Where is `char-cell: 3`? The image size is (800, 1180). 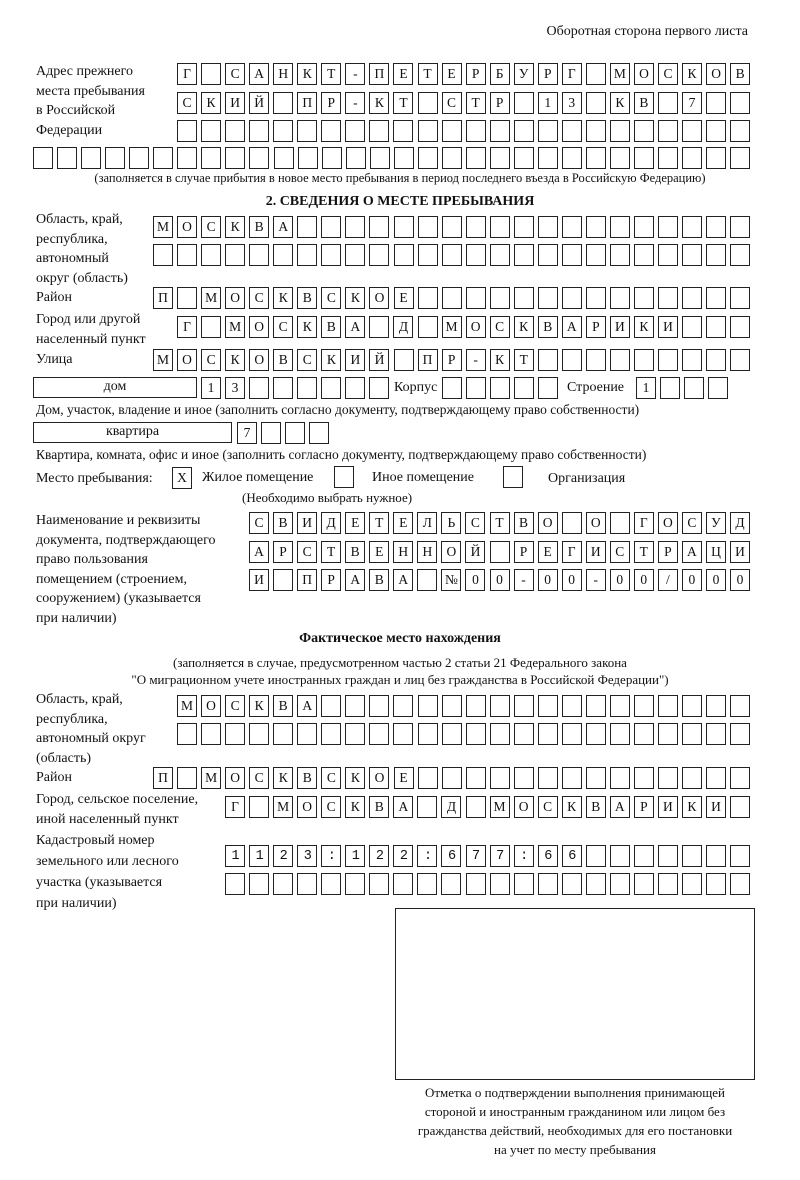
char-cell: 3 is located at coordinates (235, 388).